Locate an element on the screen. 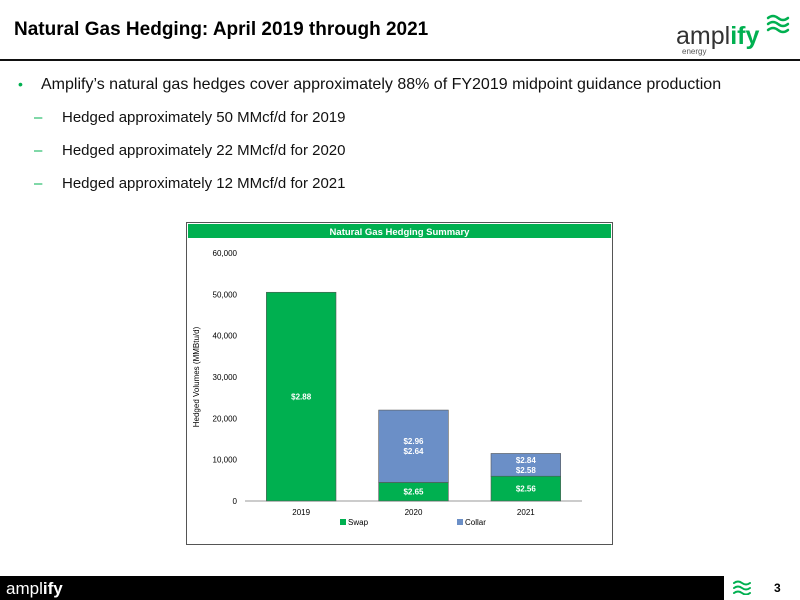  logo-word-main: ampl is located at coordinates (703, 36).